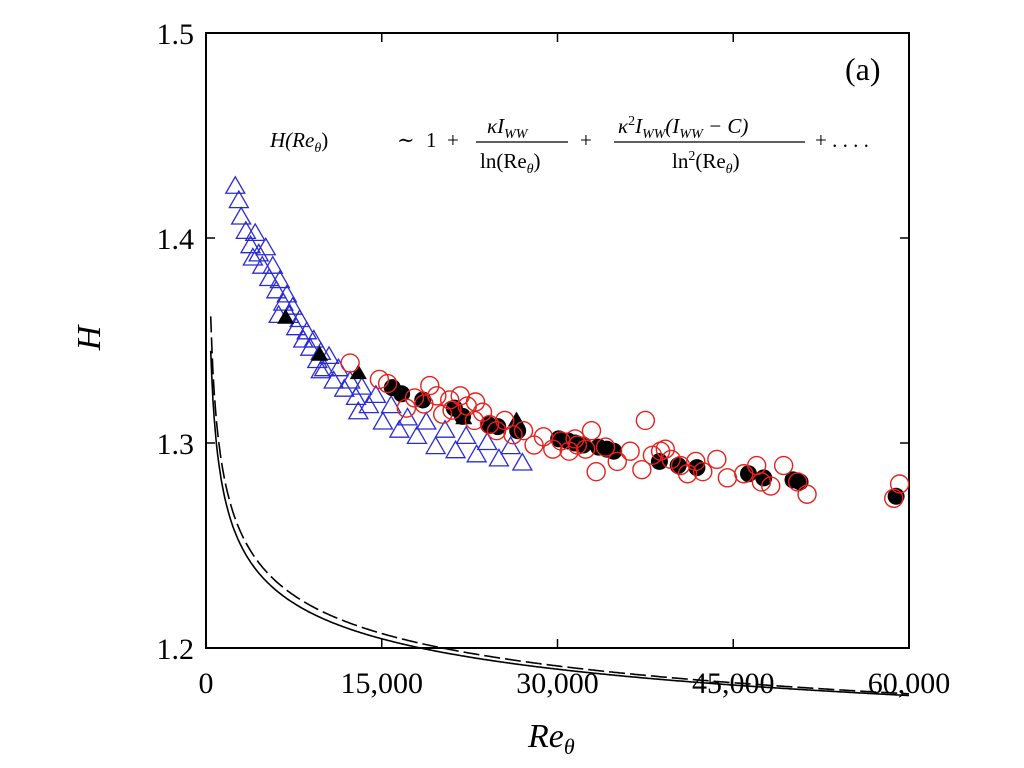  I want to click on f2-num-d: − C), so click(726, 126).